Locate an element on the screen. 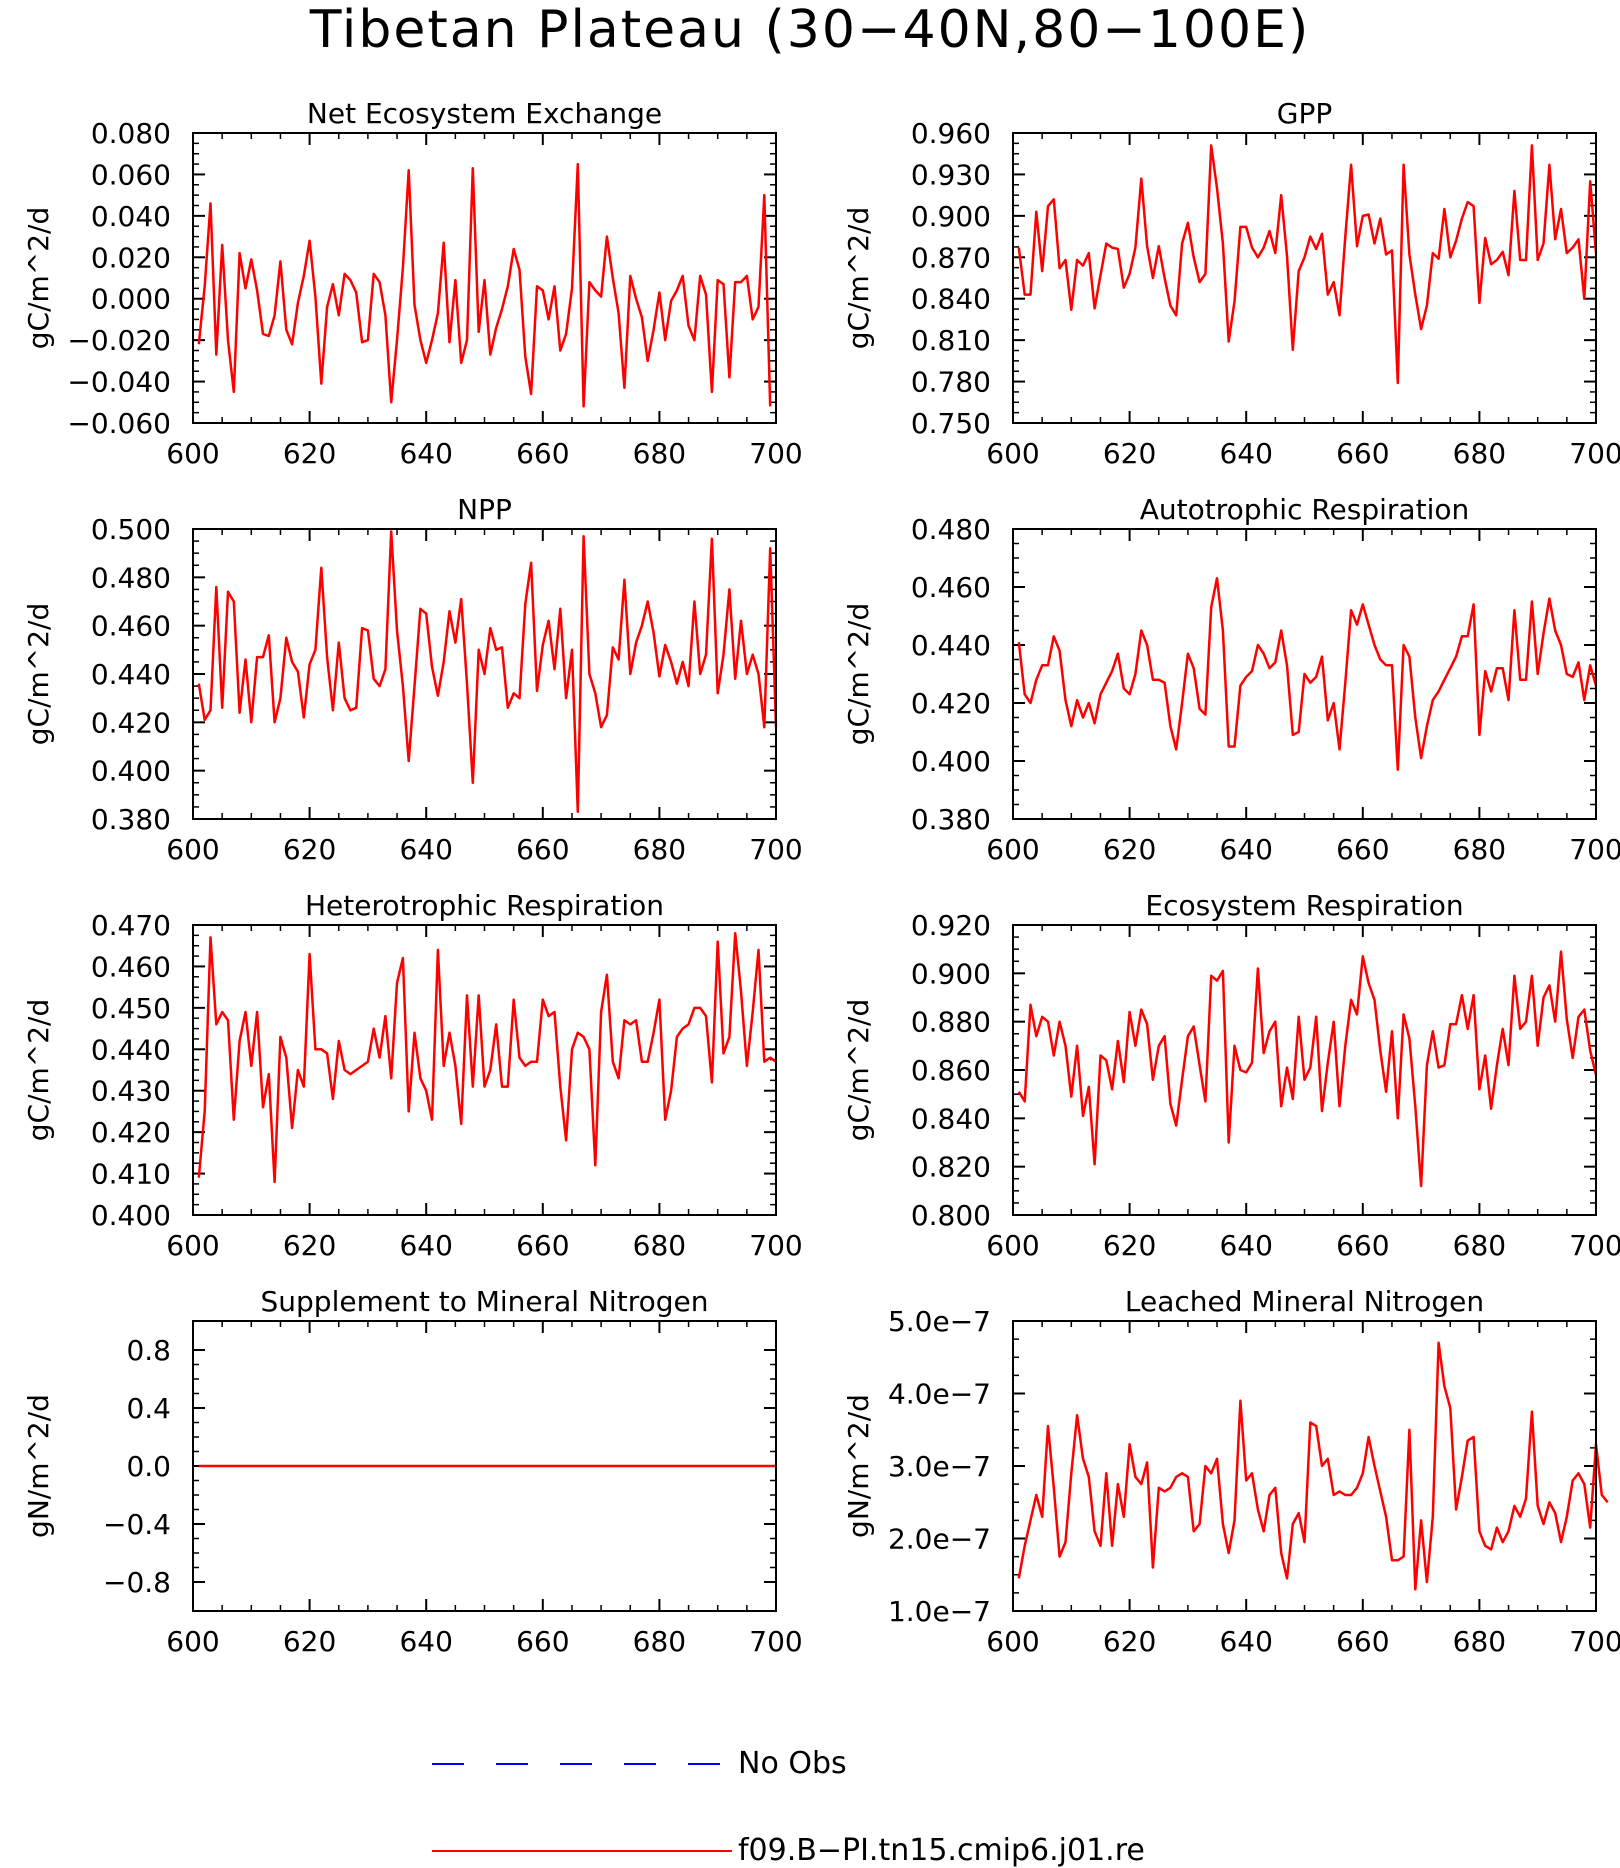 The image size is (1620, 1868). y-tick-label: 0.410 is located at coordinates (131, 1174).